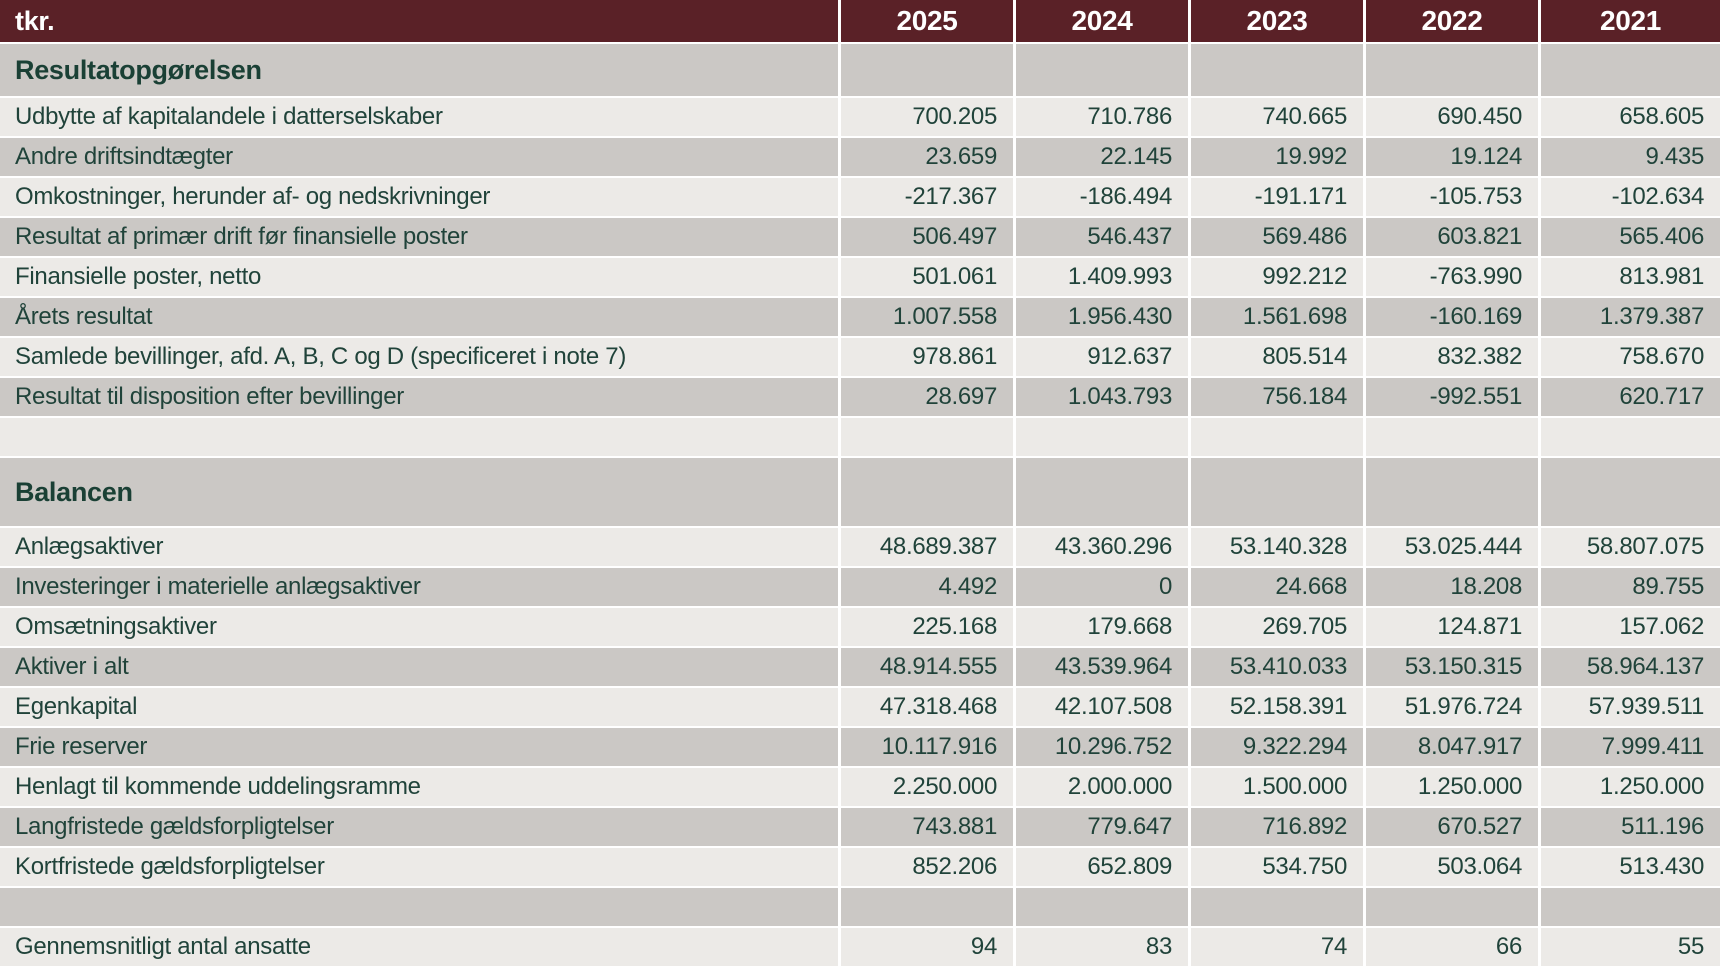 The width and height of the screenshot is (1720, 968). What do you see at coordinates (1277, 317) in the screenshot?
I see `value-cell: 1.561.698` at bounding box center [1277, 317].